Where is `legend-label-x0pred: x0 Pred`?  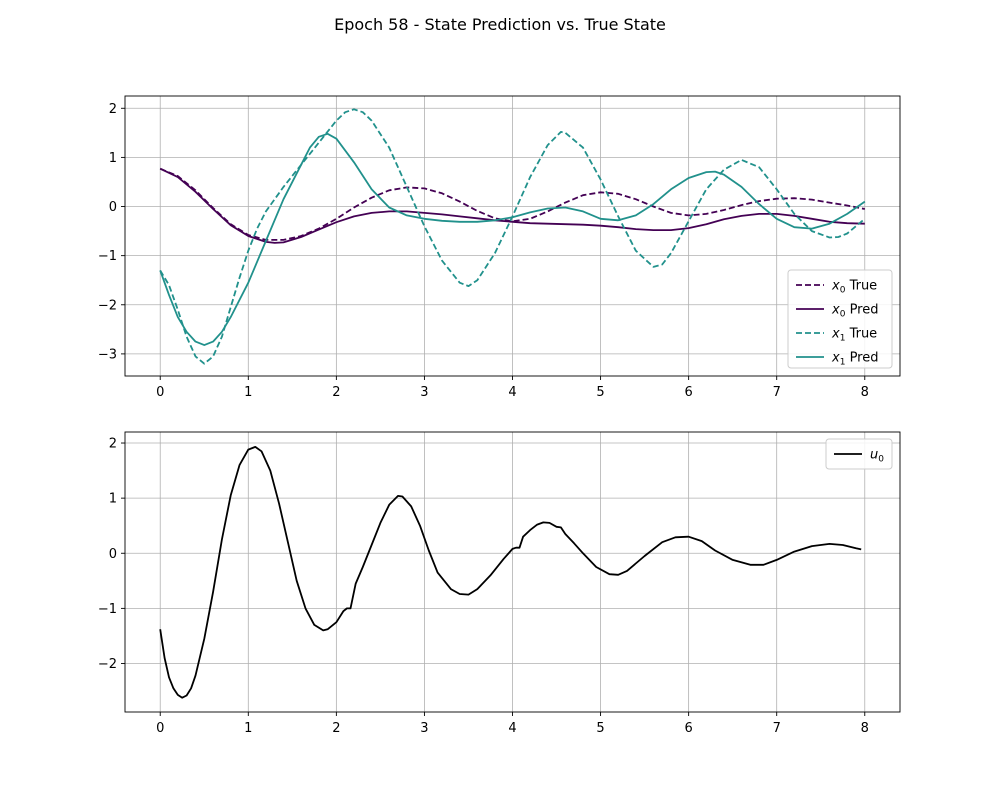
legend-label-x0pred: x0 Pred is located at coordinates (855, 311).